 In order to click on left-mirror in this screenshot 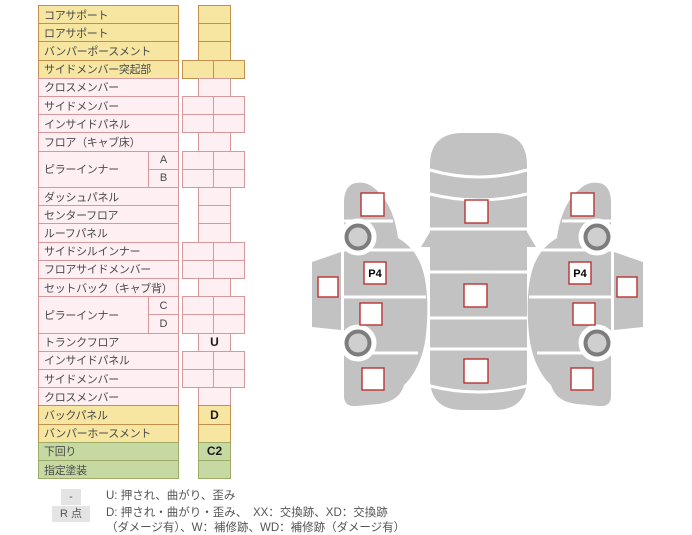, I will do `click(425, 239)`.